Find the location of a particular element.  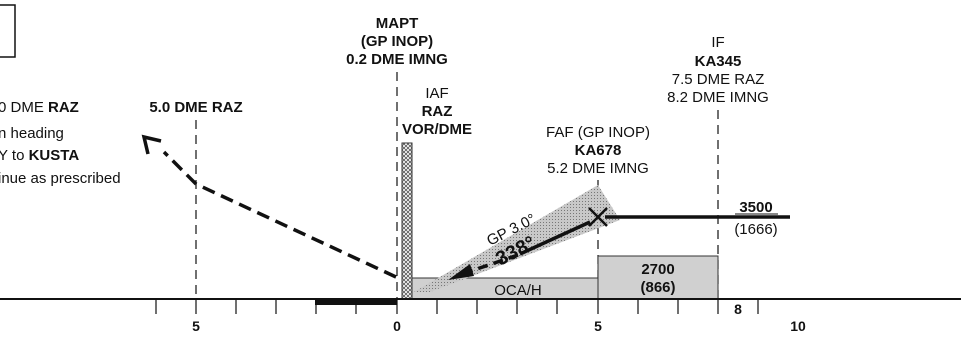

mapt-dme: 0.2 DME IMNG is located at coordinates (397, 59).